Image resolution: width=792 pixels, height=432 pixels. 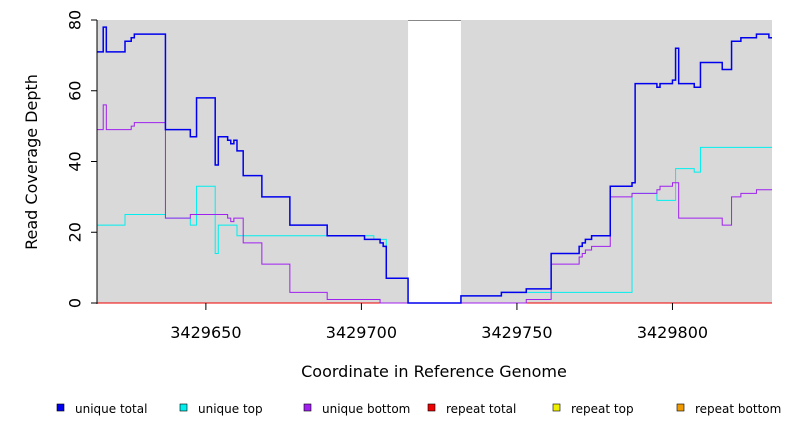 What do you see at coordinates (602, 409) in the screenshot?
I see `legend-label-repeat-top: repeat top` at bounding box center [602, 409].